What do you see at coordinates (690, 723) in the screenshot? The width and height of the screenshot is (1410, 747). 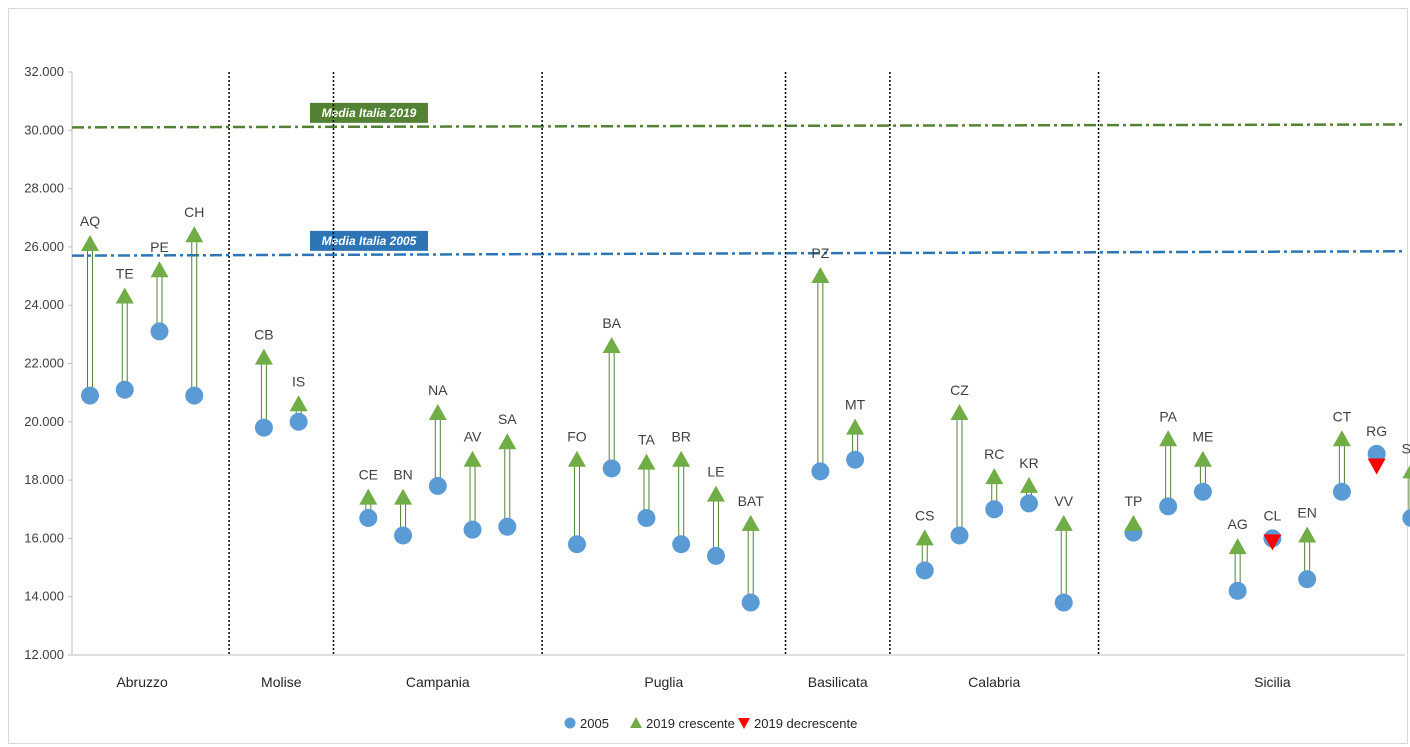 I see `legend-label: 2019 crescente` at bounding box center [690, 723].